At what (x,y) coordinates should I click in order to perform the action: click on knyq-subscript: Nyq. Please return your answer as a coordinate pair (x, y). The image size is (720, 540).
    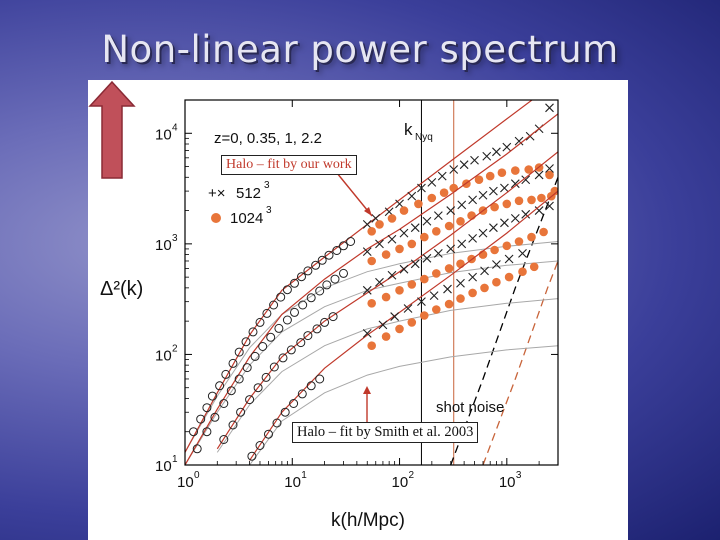
    Looking at the image, I should click on (424, 137).